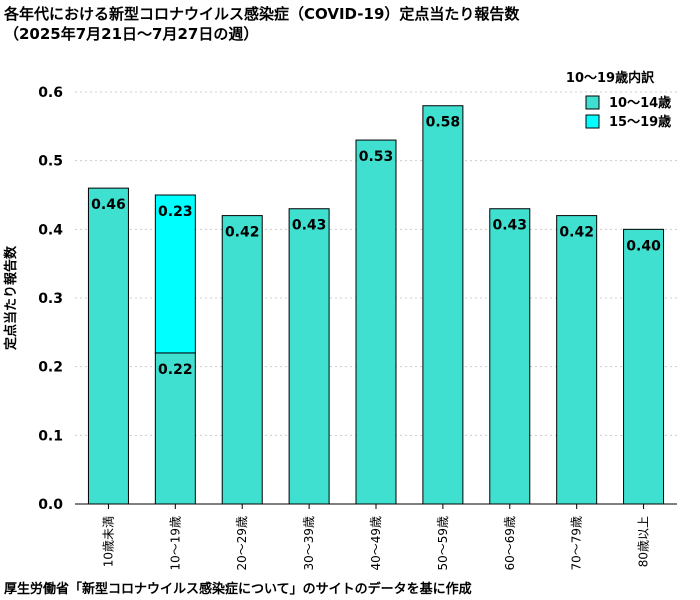  I want to click on legend-title: 10〜19歳内訳, so click(610, 78).